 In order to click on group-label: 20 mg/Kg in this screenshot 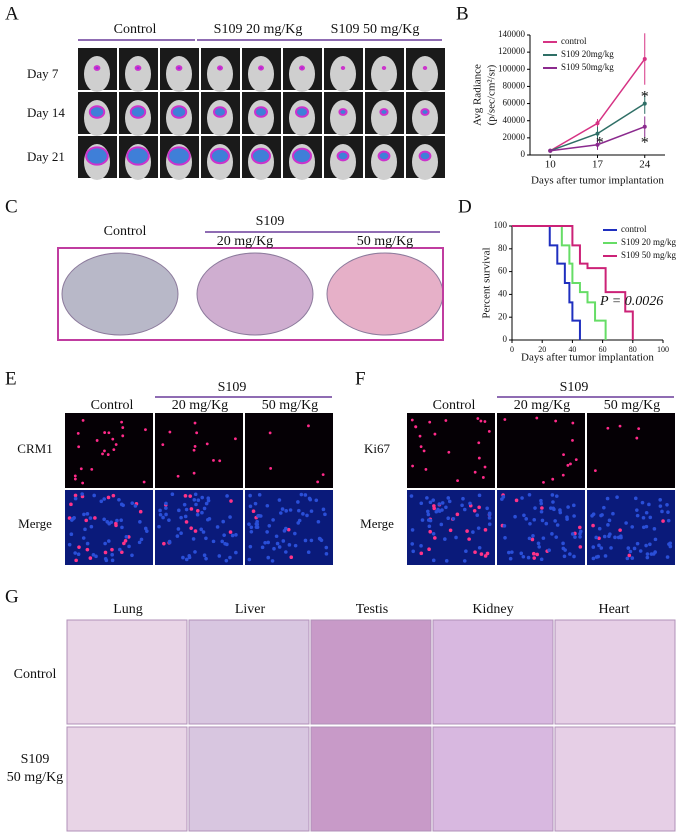, I will do `click(200, 405)`.